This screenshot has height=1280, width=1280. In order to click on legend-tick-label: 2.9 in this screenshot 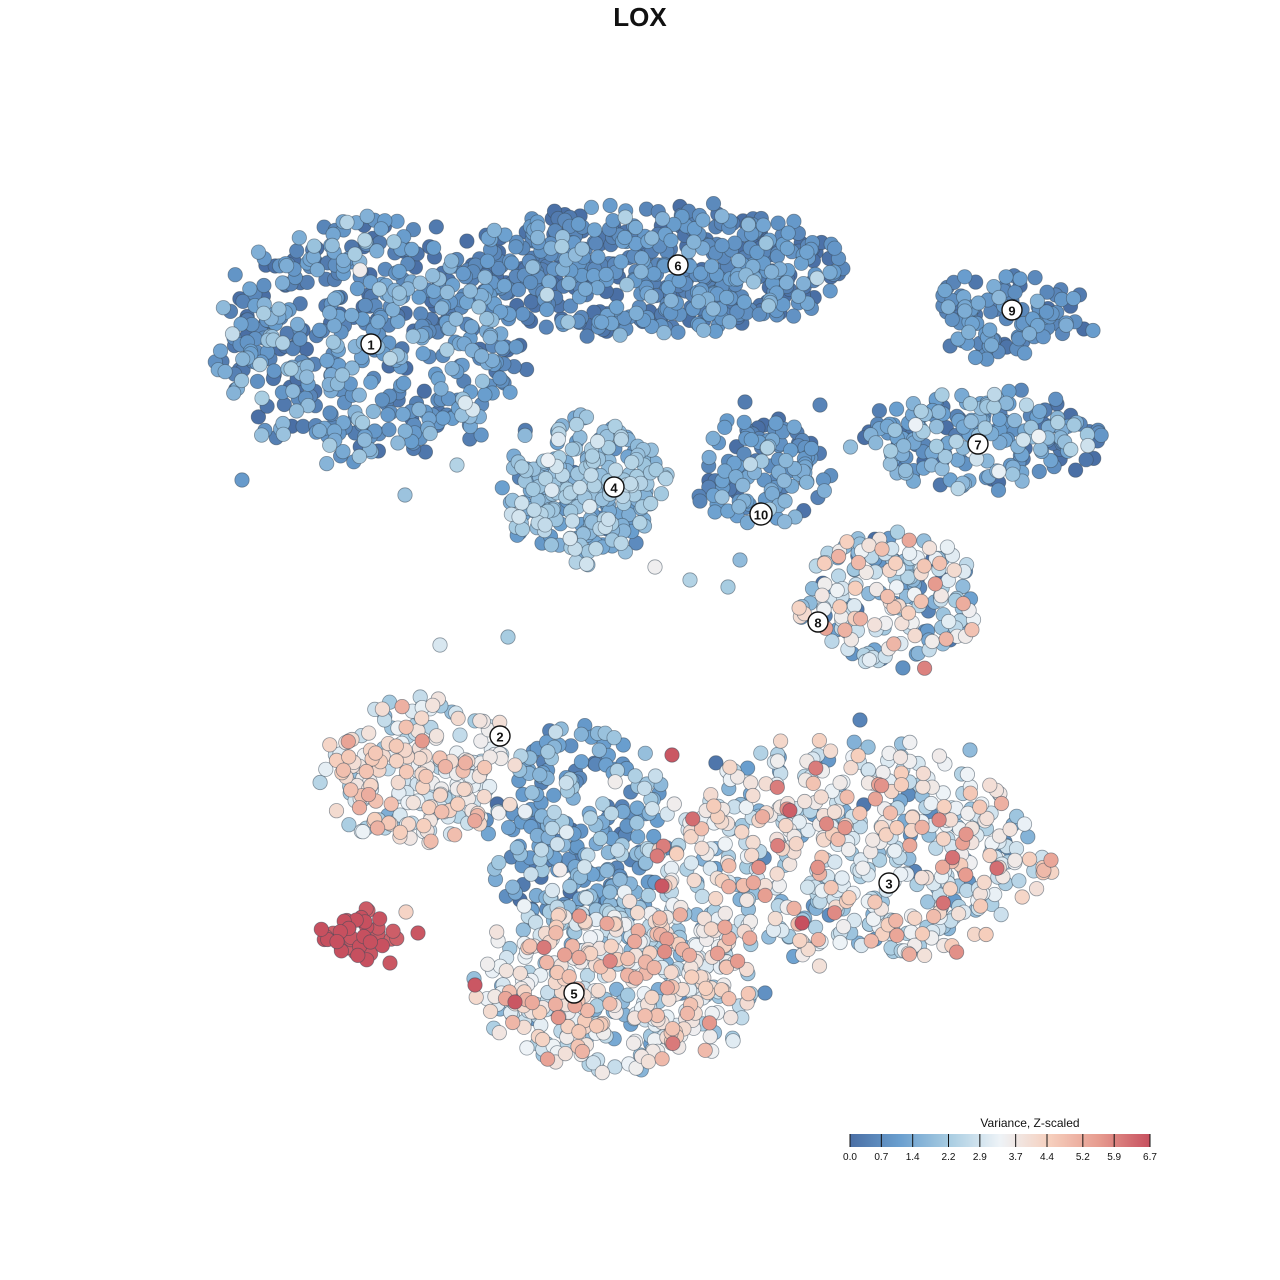, I will do `click(980, 1157)`.